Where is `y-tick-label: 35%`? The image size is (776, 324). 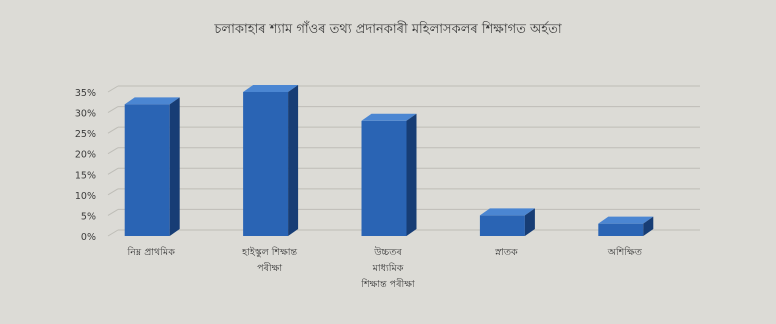
y-tick-label: 35% is located at coordinates (85, 93).